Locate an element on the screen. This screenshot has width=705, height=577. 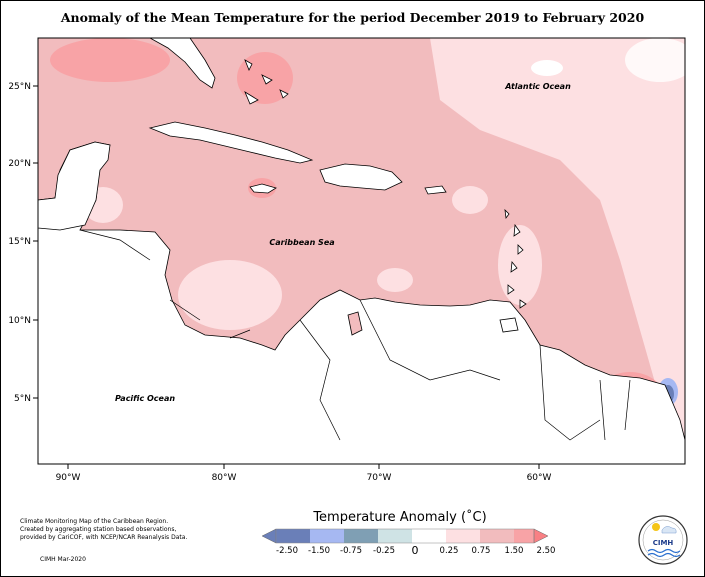
land-bahamas is located at coordinates (266, 82).